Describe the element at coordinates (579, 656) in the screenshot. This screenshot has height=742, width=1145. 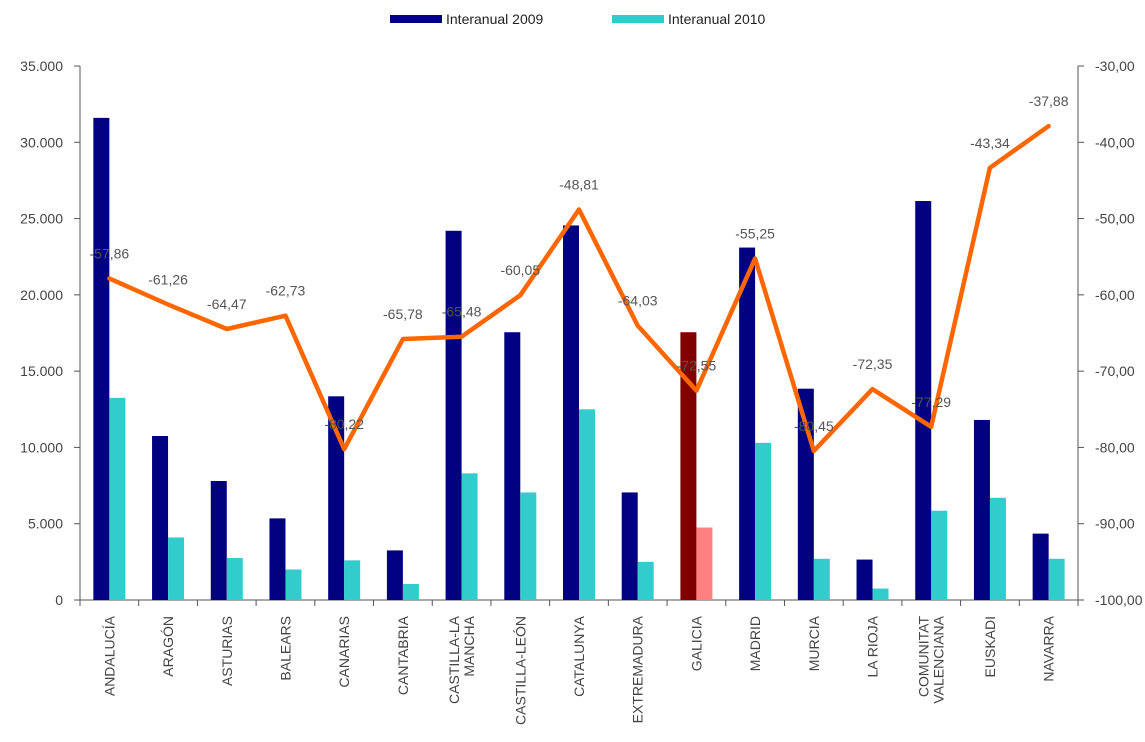
I see `category-label: CATALUNYA` at that location.